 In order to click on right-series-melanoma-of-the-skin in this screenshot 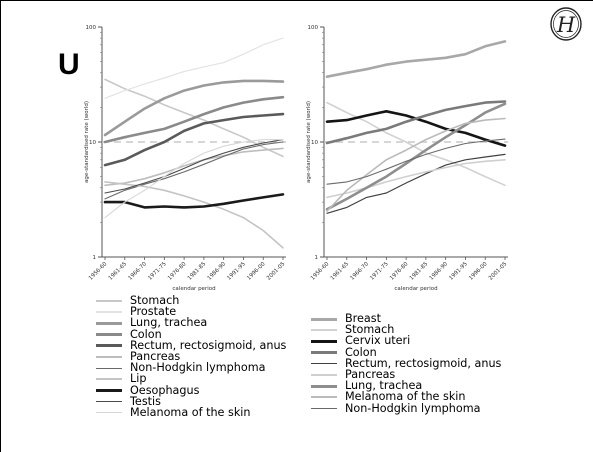, I will do `click(416, 164)`.